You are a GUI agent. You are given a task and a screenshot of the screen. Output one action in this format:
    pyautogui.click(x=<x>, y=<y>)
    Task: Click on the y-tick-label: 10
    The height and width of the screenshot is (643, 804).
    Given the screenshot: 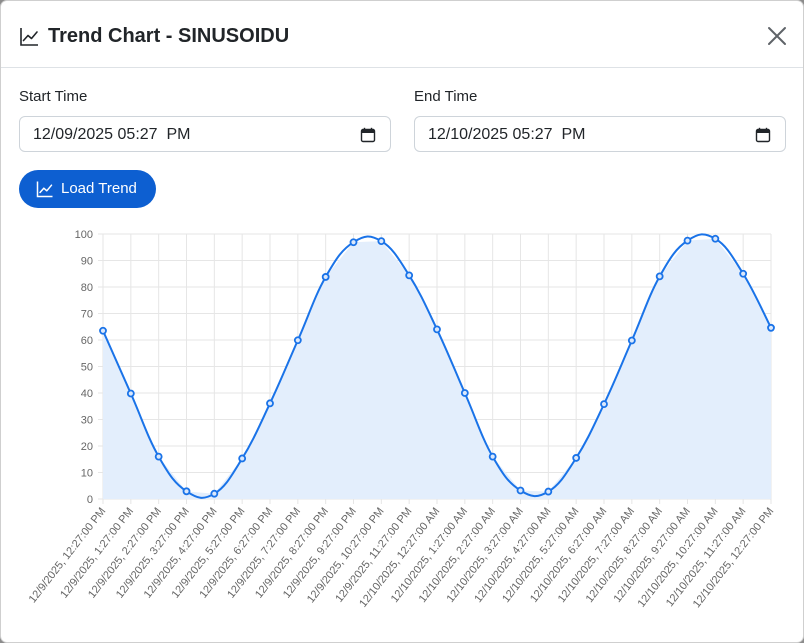 What is the action you would take?
    pyautogui.click(x=87, y=474)
    